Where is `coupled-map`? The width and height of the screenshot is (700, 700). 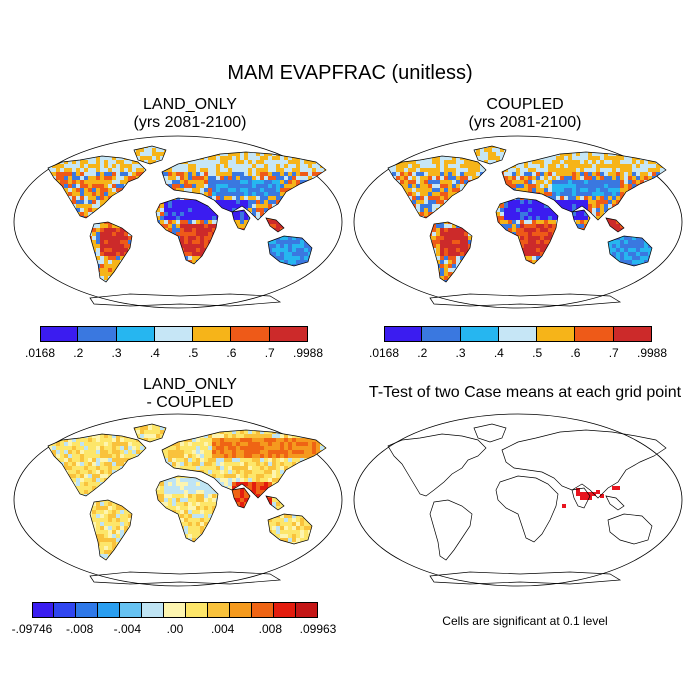 coupled-map is located at coordinates (518, 222).